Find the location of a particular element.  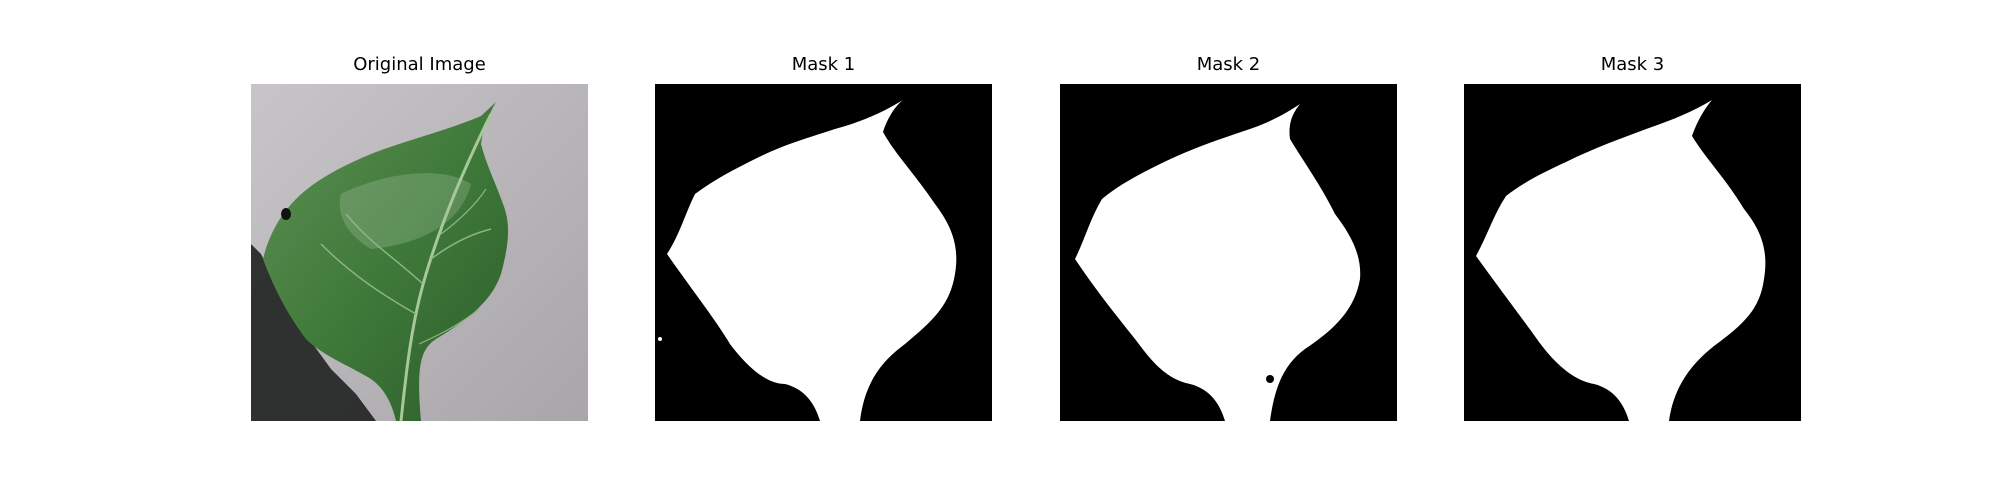

mask-2-image is located at coordinates (1228, 252).